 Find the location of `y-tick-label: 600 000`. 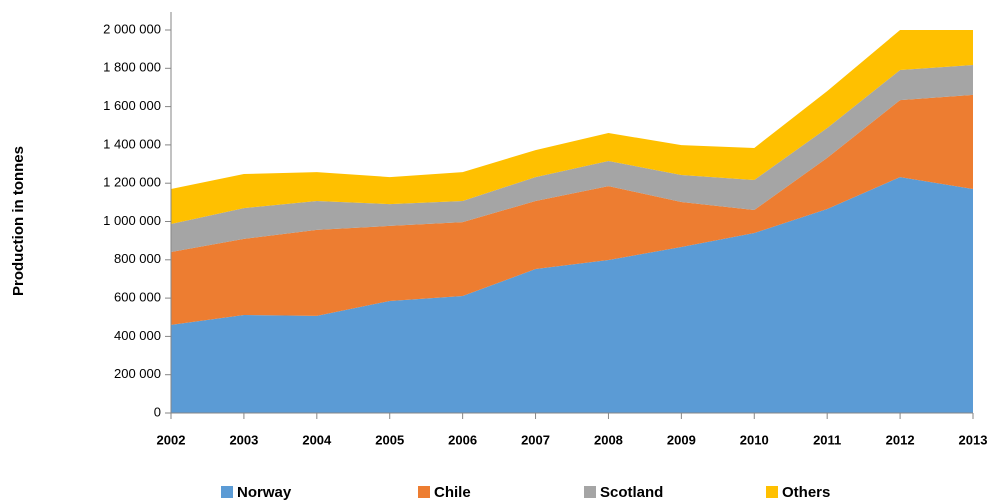

y-tick-label: 600 000 is located at coordinates (137, 297).